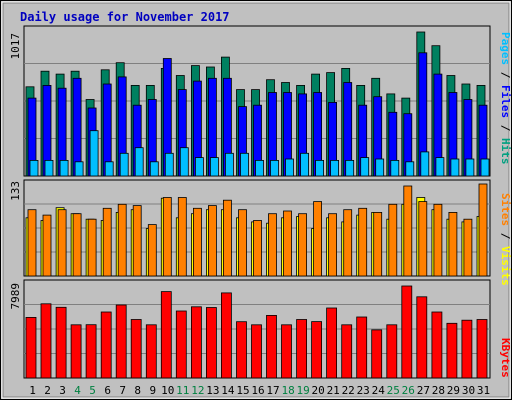  What do you see at coordinates (505, 209) in the screenshot?
I see `side-label-sites: Sites` at bounding box center [505, 209].